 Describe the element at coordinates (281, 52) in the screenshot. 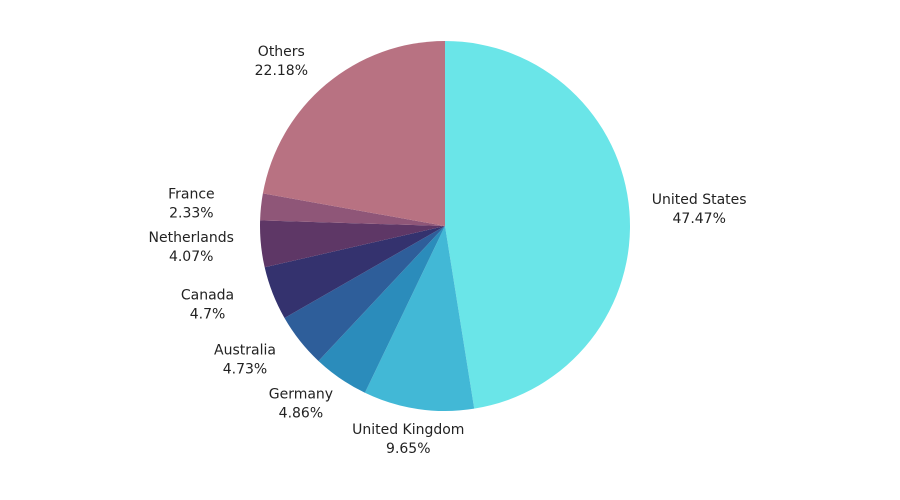

I see `slice-label: Others` at that location.